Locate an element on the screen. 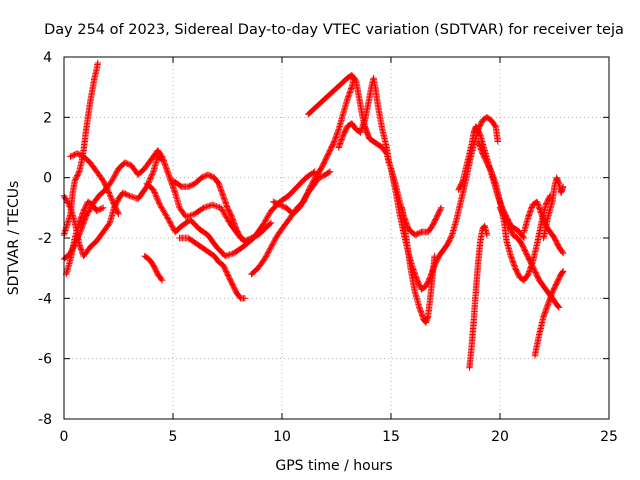  x-tick-label: 20 is located at coordinates (500, 437).